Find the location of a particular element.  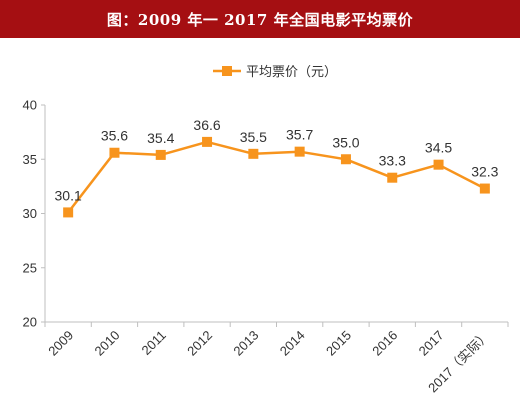

x-tick-label: 2011 is located at coordinates (153, 343).